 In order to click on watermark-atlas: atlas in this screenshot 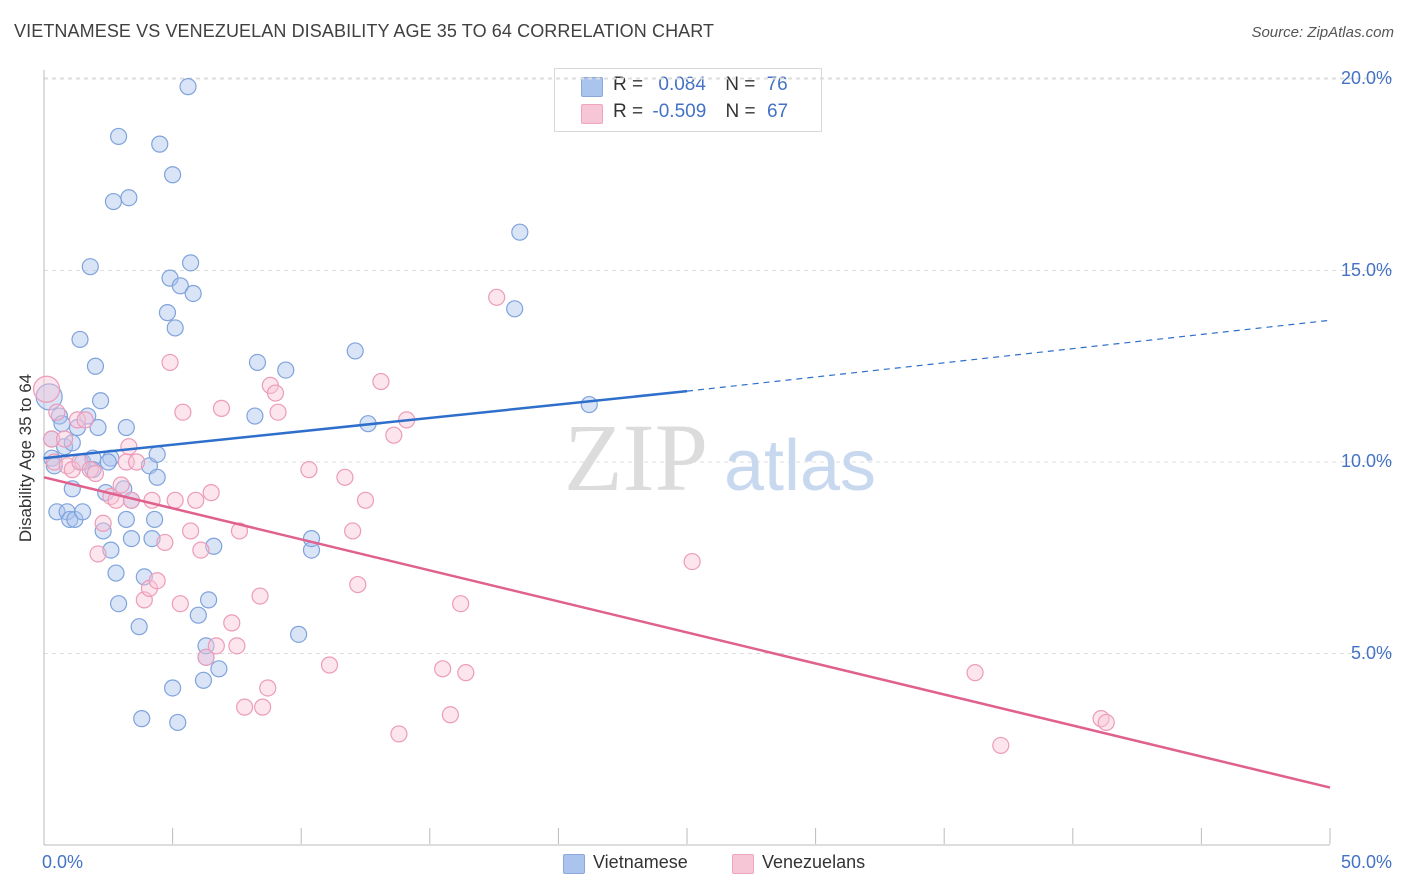, I will do `click(800, 466)`.